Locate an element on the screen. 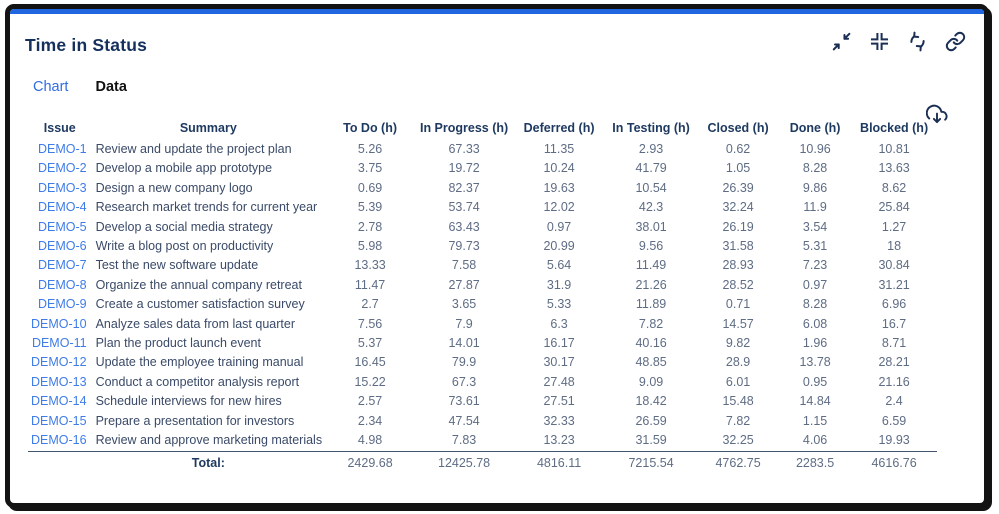 This screenshot has height=514, width=999. hours-cell: 1.15 is located at coordinates (815, 420).